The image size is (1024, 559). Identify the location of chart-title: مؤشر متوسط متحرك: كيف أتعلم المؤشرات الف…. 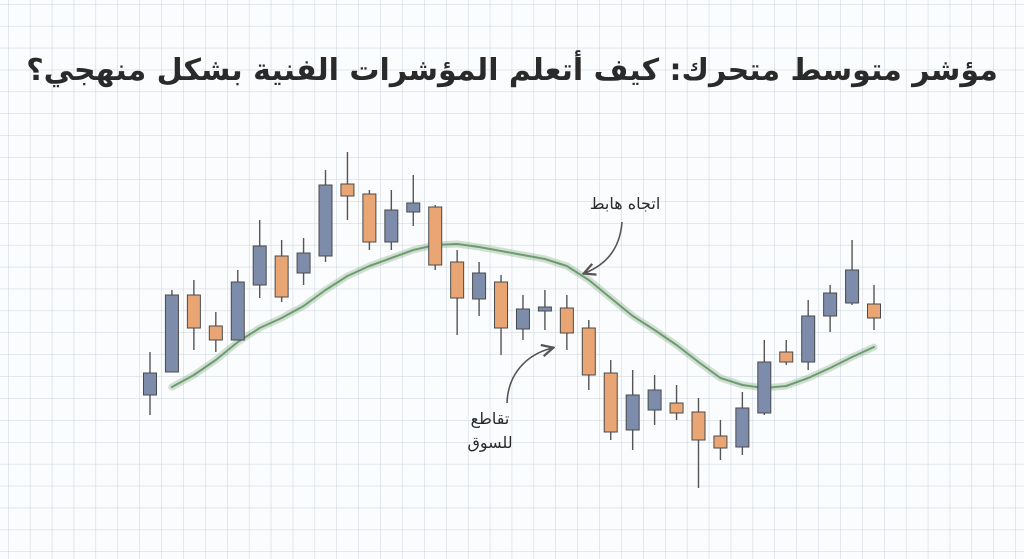
(512, 69).